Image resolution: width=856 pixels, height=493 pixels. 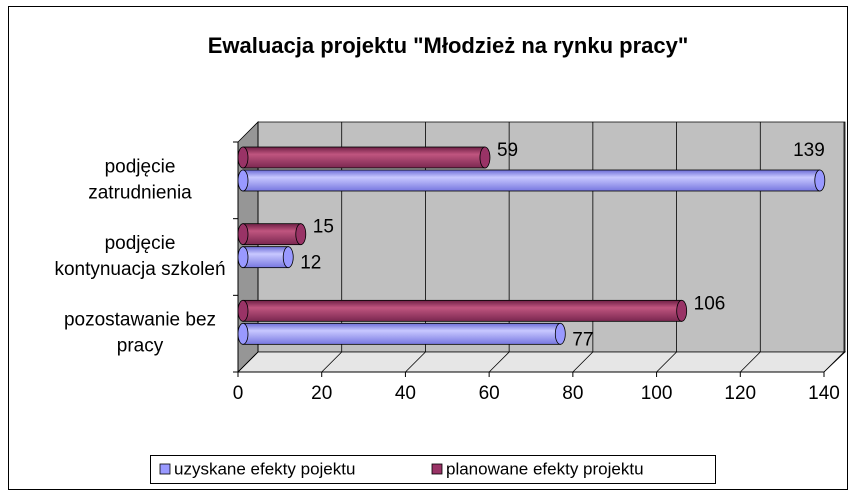 What do you see at coordinates (140, 320) in the screenshot?
I see `y-tick-label: pozostawanie bez` at bounding box center [140, 320].